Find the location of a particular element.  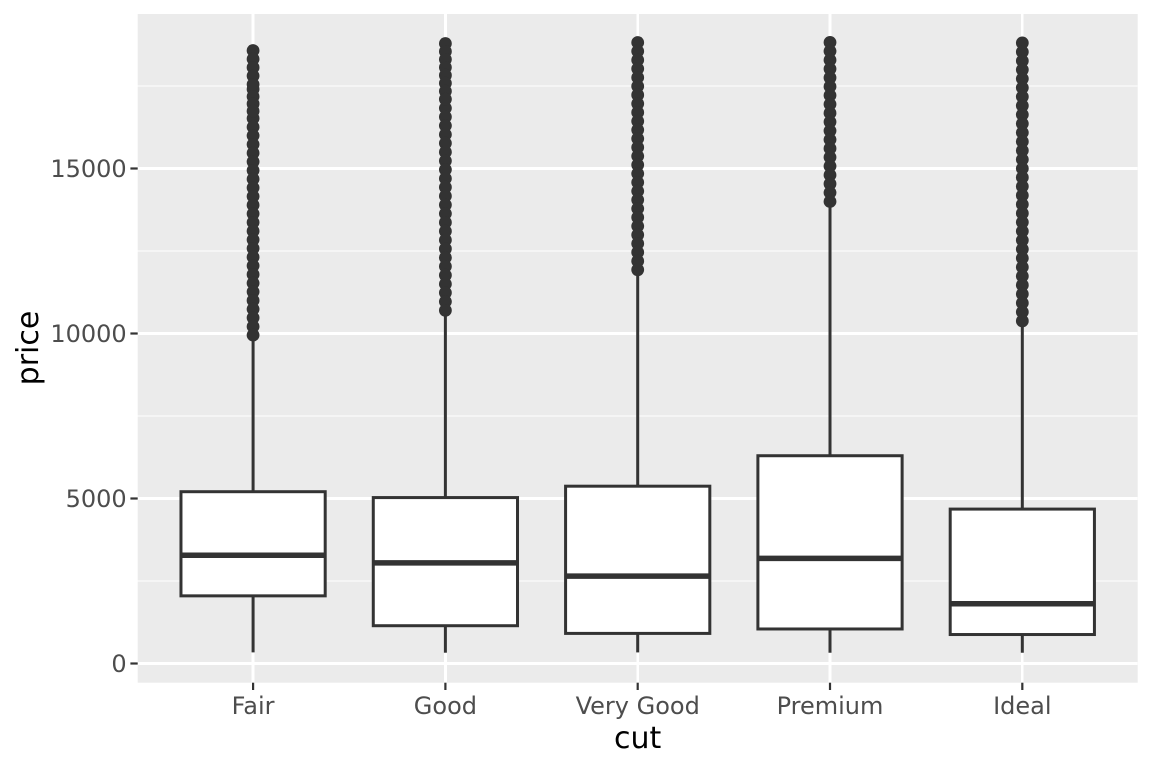

box-premium is located at coordinates (830, 542).